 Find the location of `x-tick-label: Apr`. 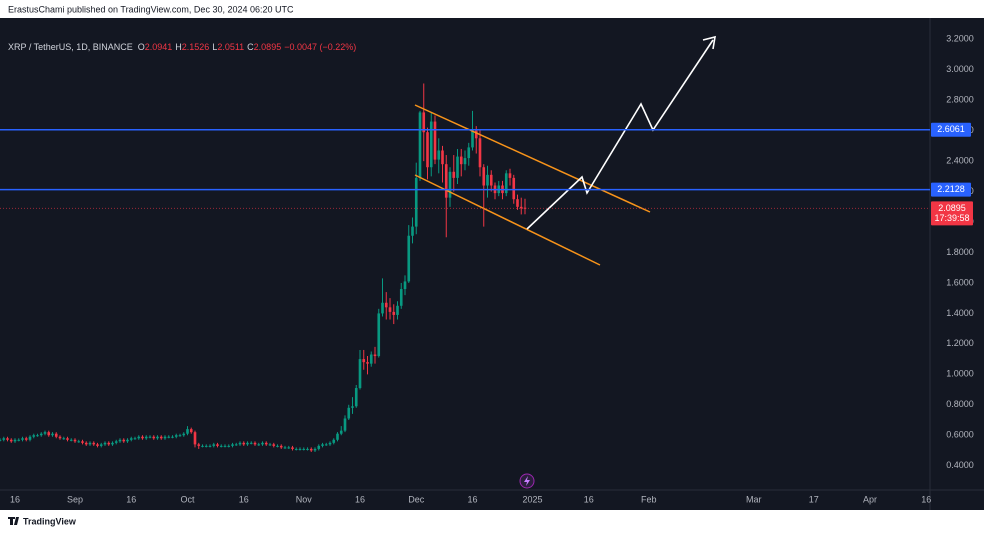

x-tick-label: Apr is located at coordinates (870, 499).